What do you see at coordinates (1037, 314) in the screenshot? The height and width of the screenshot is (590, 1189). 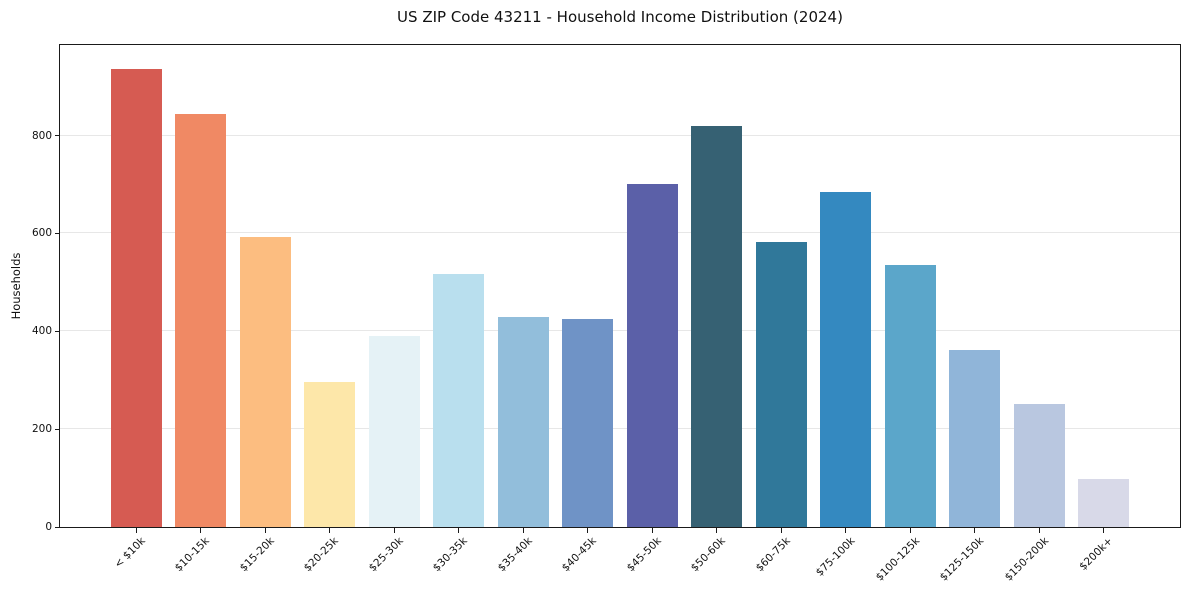 I see `bar-slot: $150-200k` at bounding box center [1037, 314].